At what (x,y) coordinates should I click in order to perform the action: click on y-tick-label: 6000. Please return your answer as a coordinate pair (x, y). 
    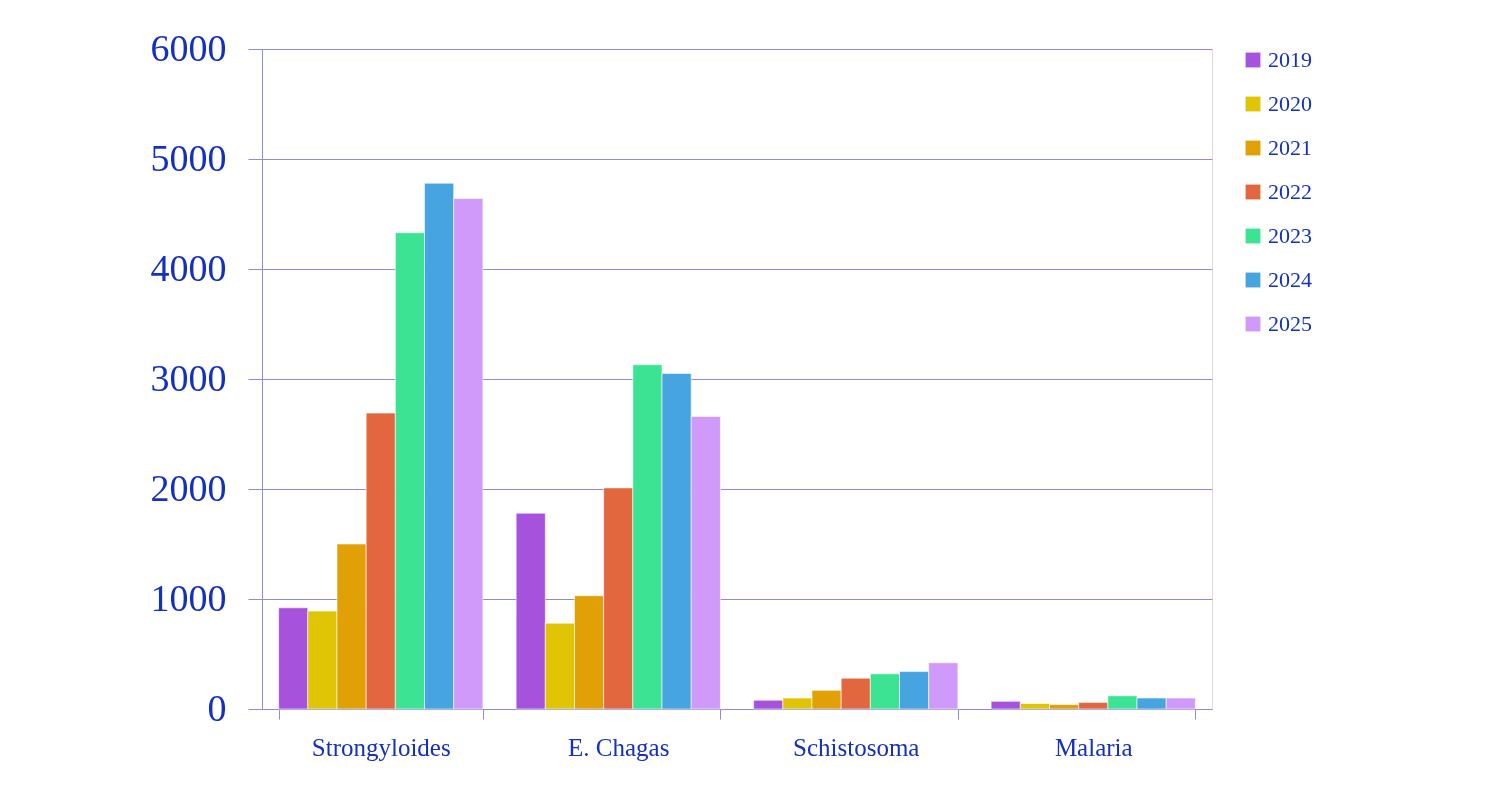
    Looking at the image, I should click on (188, 47).